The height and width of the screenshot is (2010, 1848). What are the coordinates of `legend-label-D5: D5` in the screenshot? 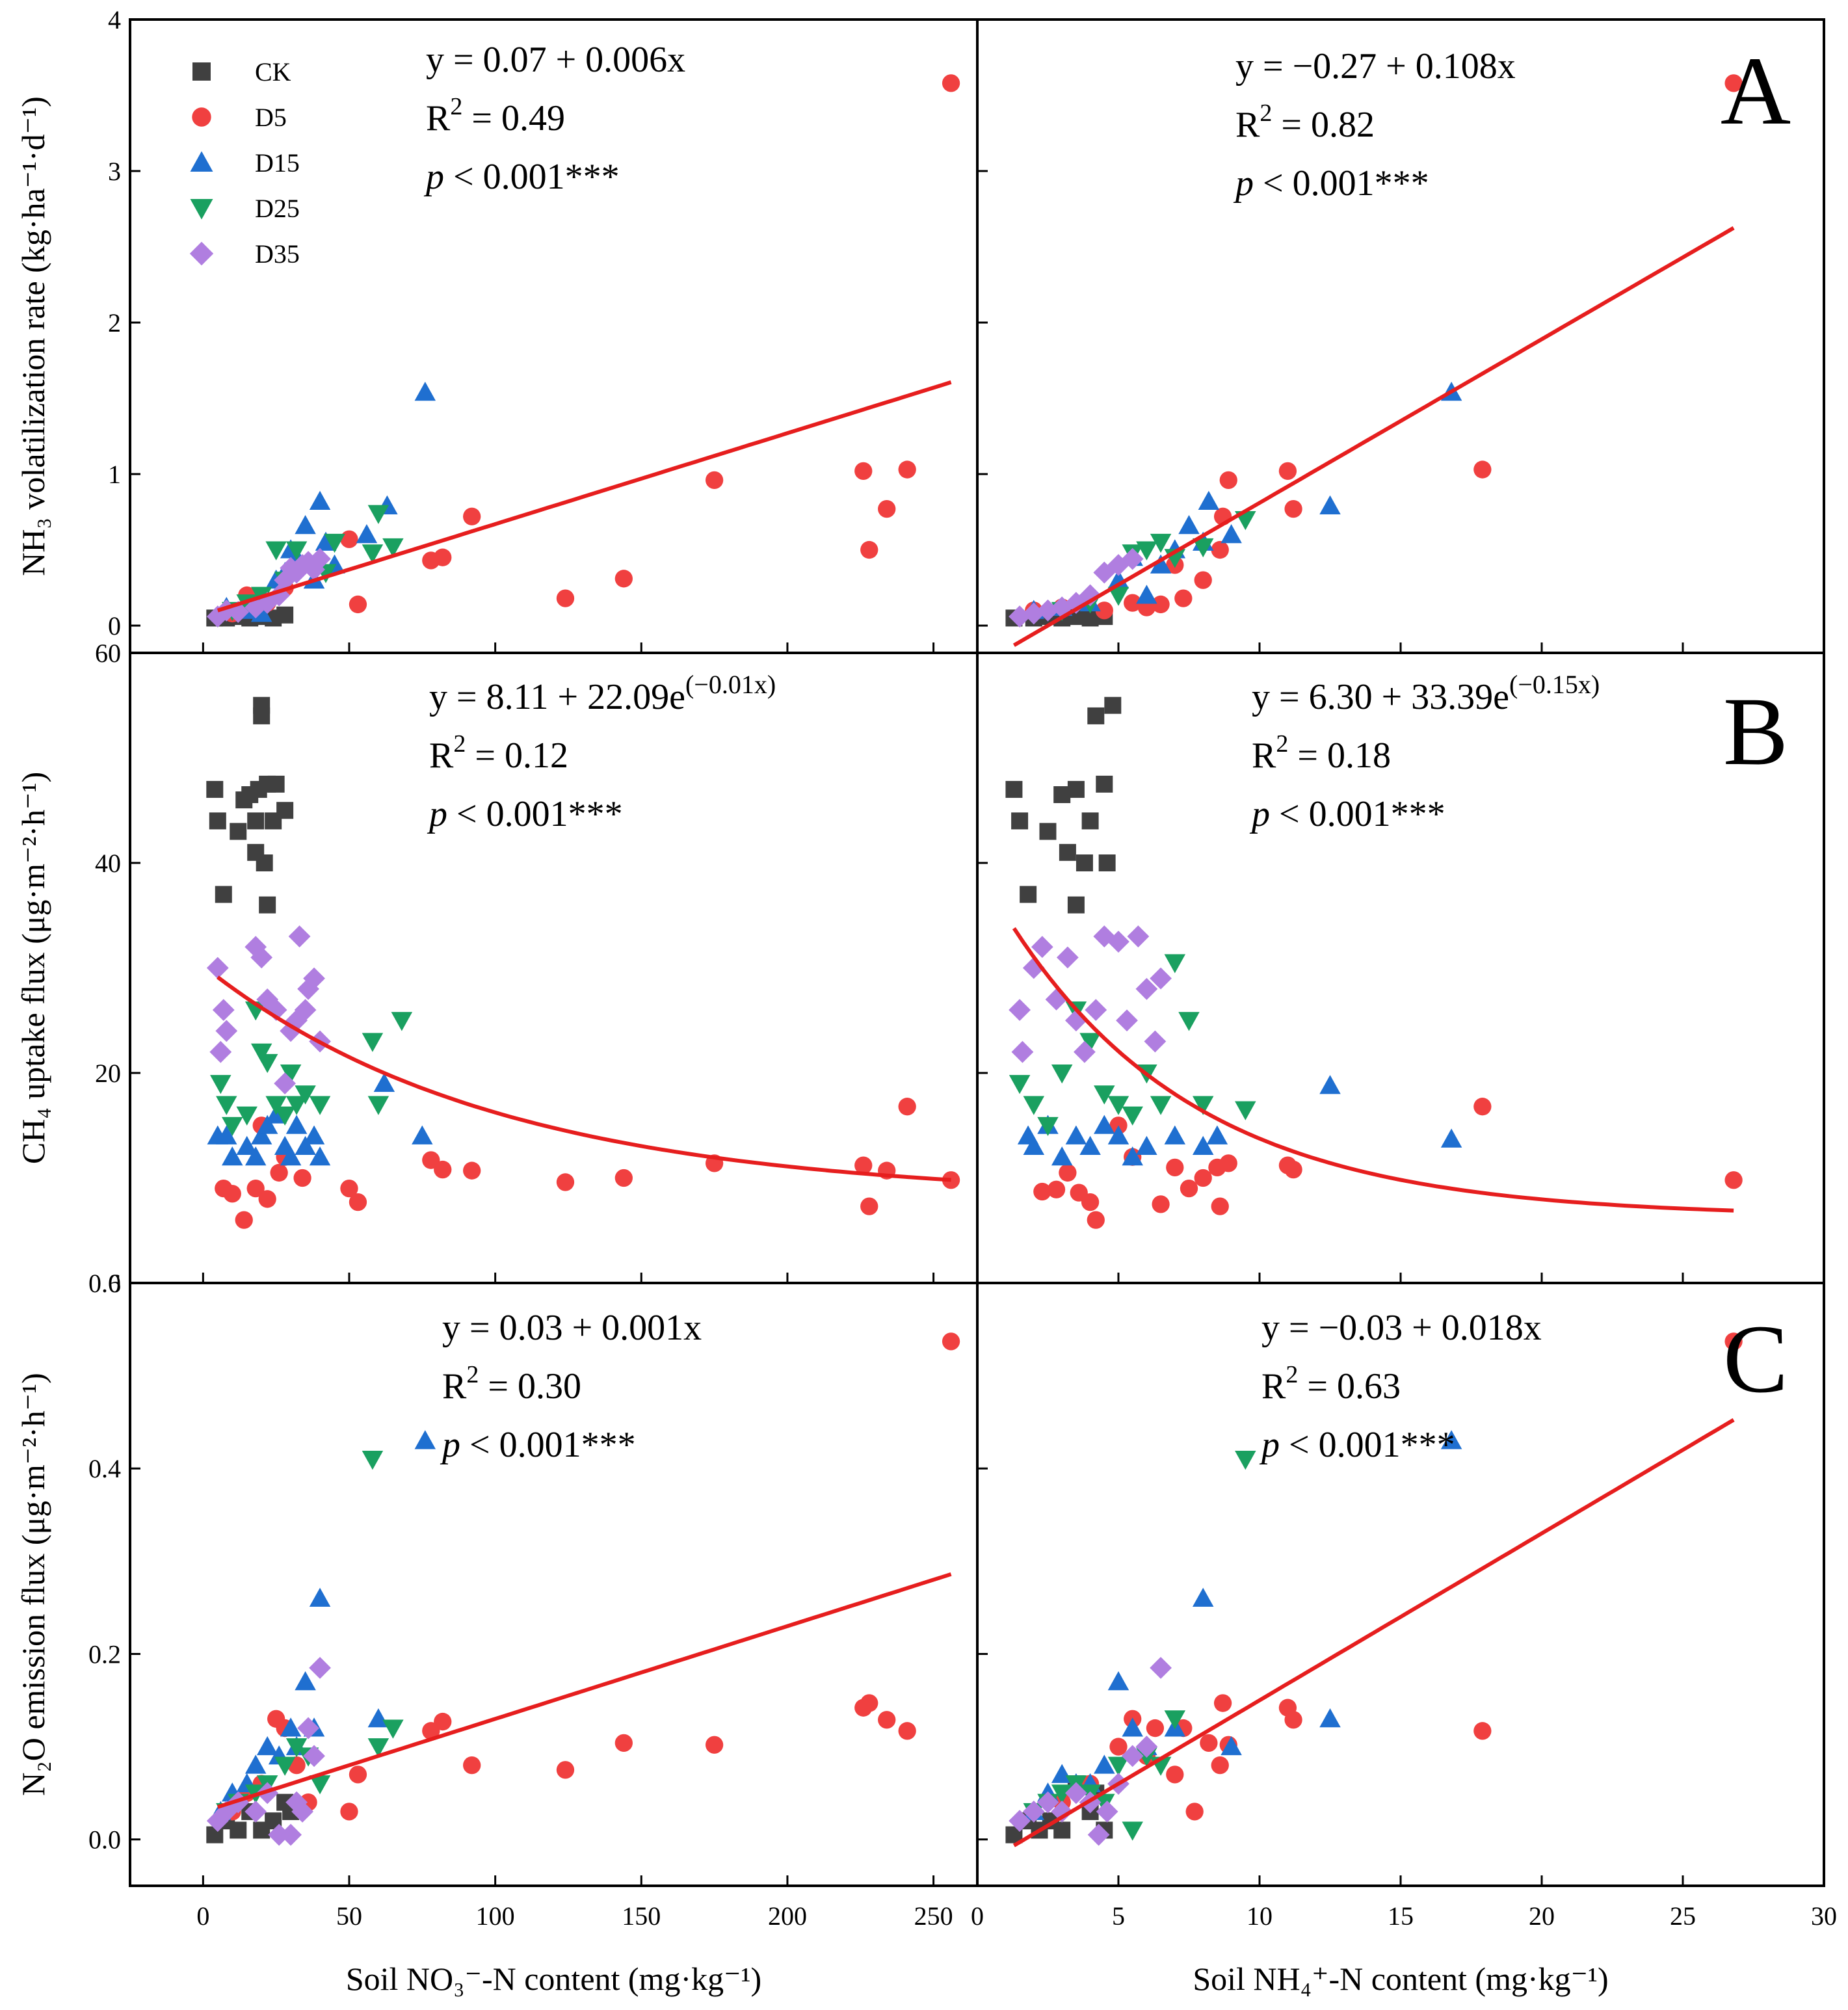 It's located at (271, 117).